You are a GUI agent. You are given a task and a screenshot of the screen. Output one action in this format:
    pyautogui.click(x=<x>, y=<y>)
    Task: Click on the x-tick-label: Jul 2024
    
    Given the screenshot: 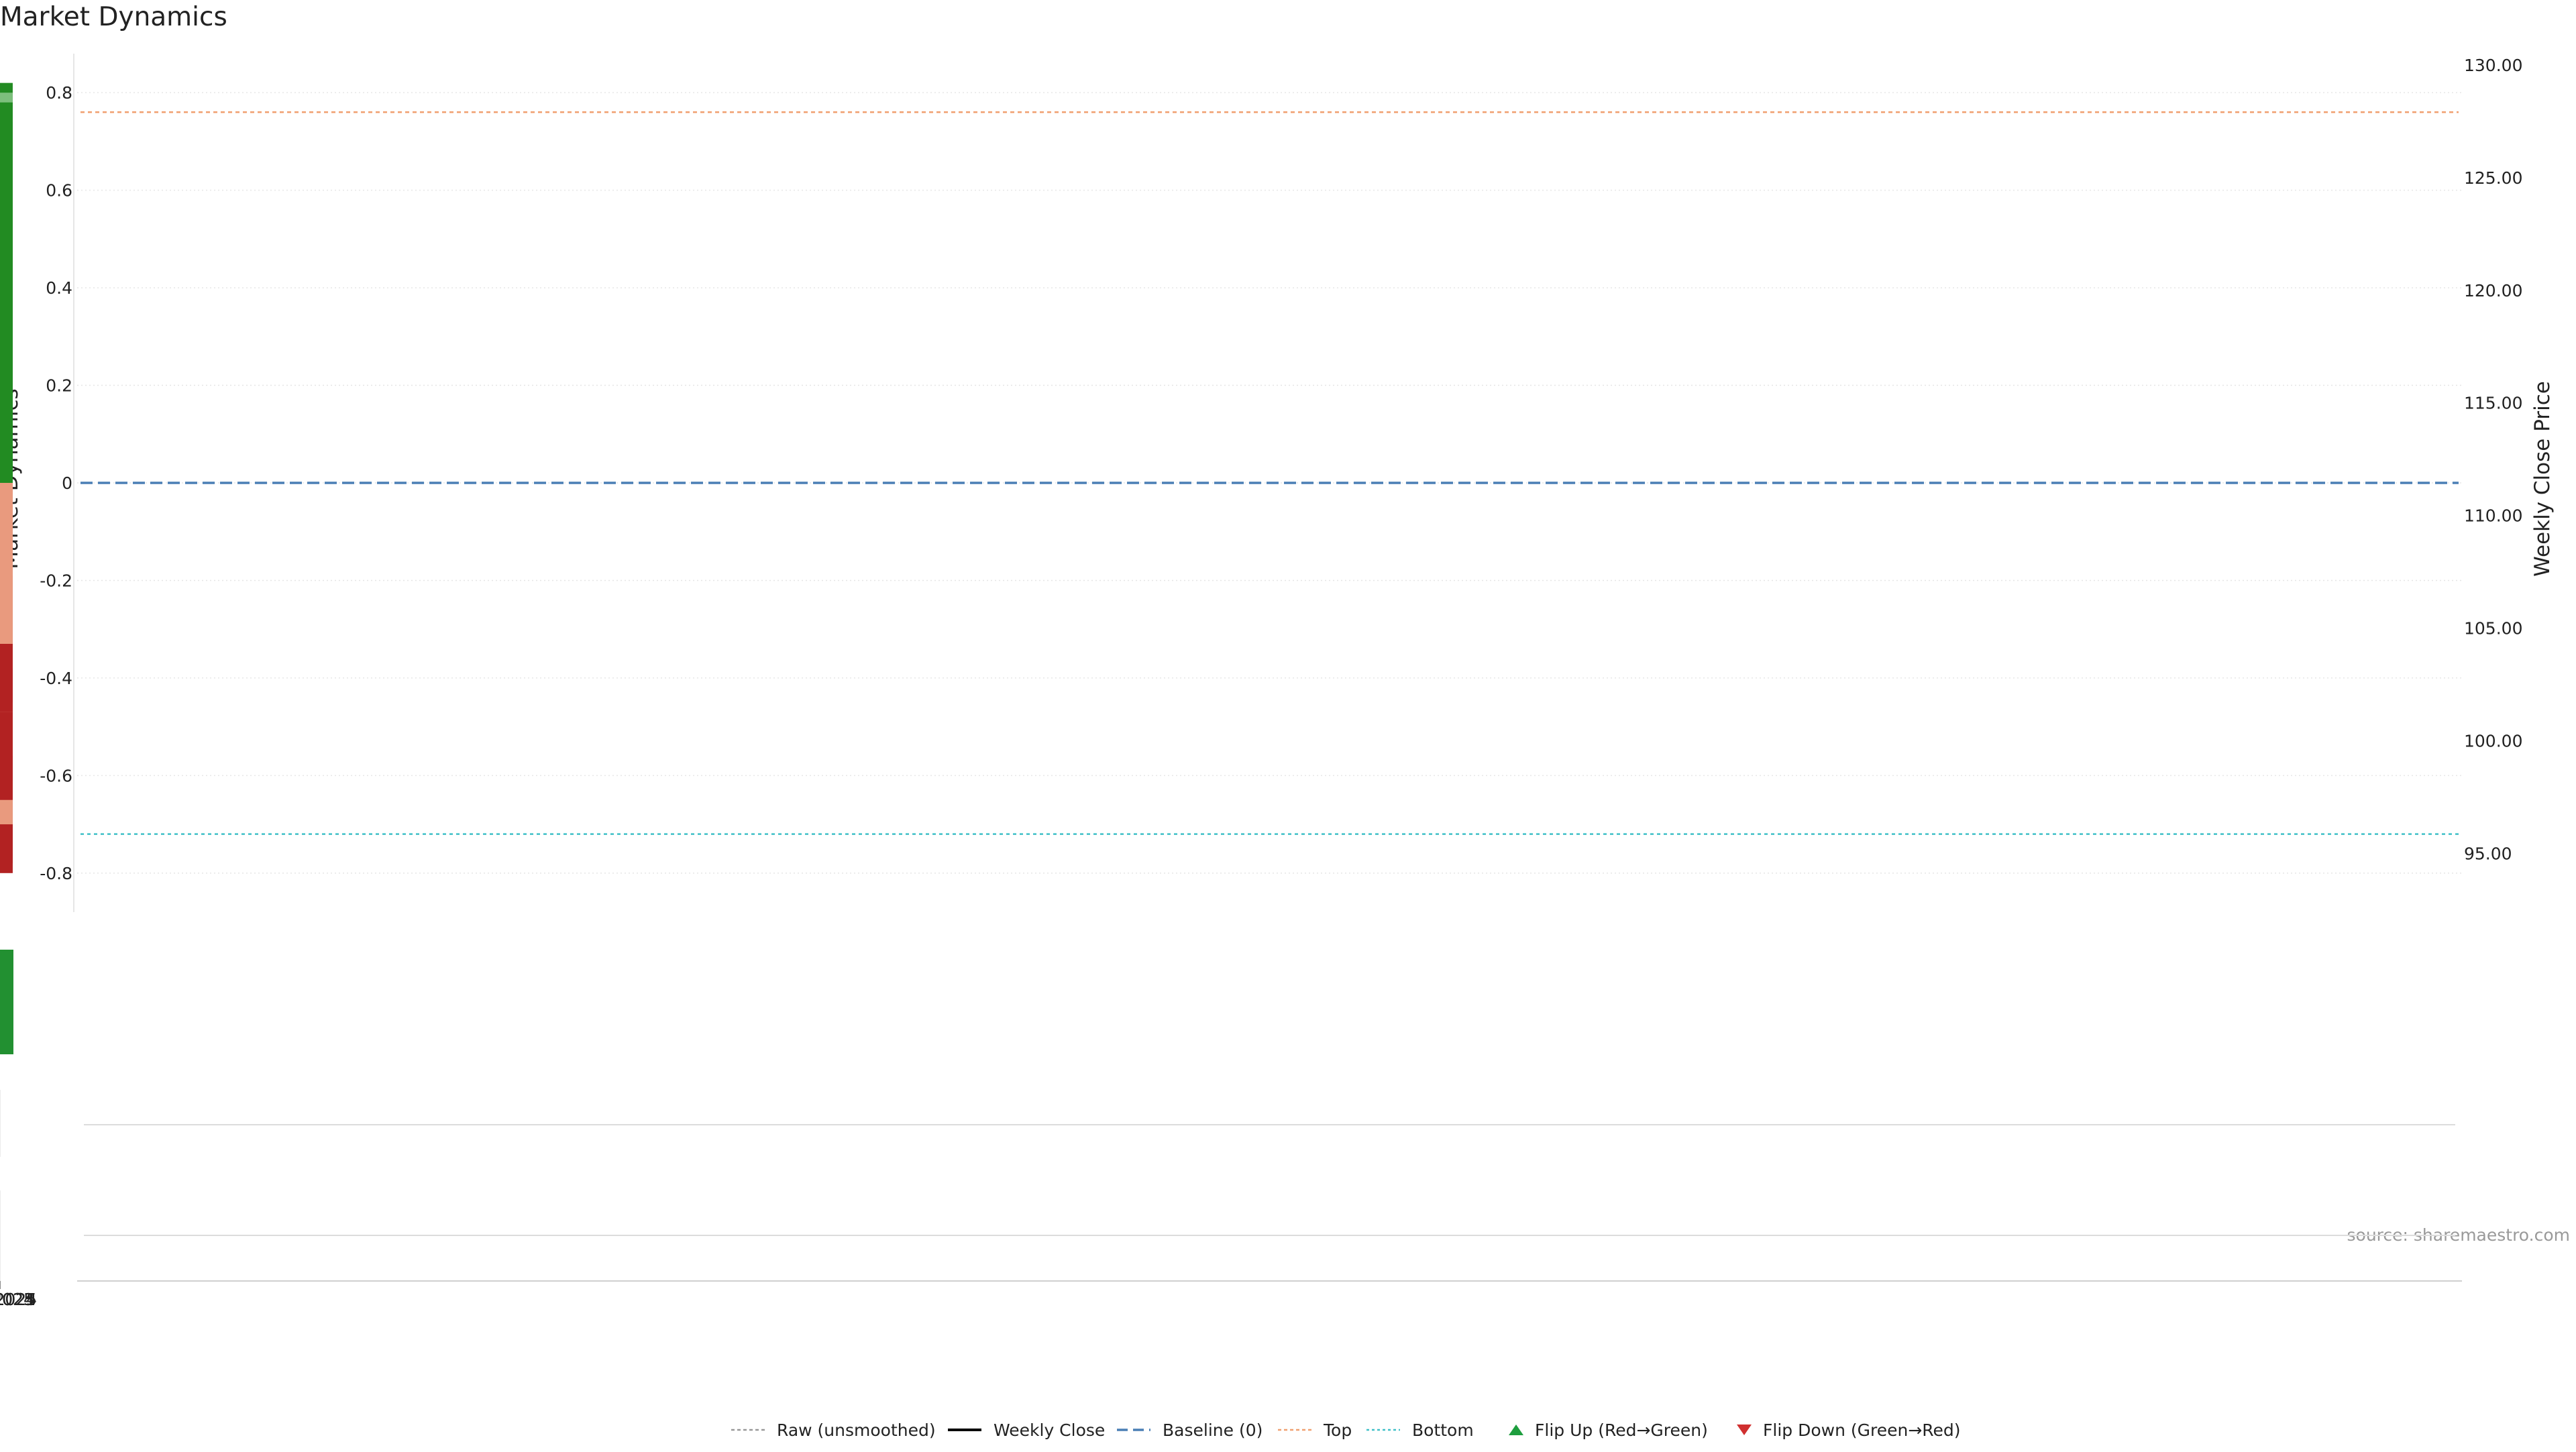 What is the action you would take?
    pyautogui.click(x=17, y=1299)
    